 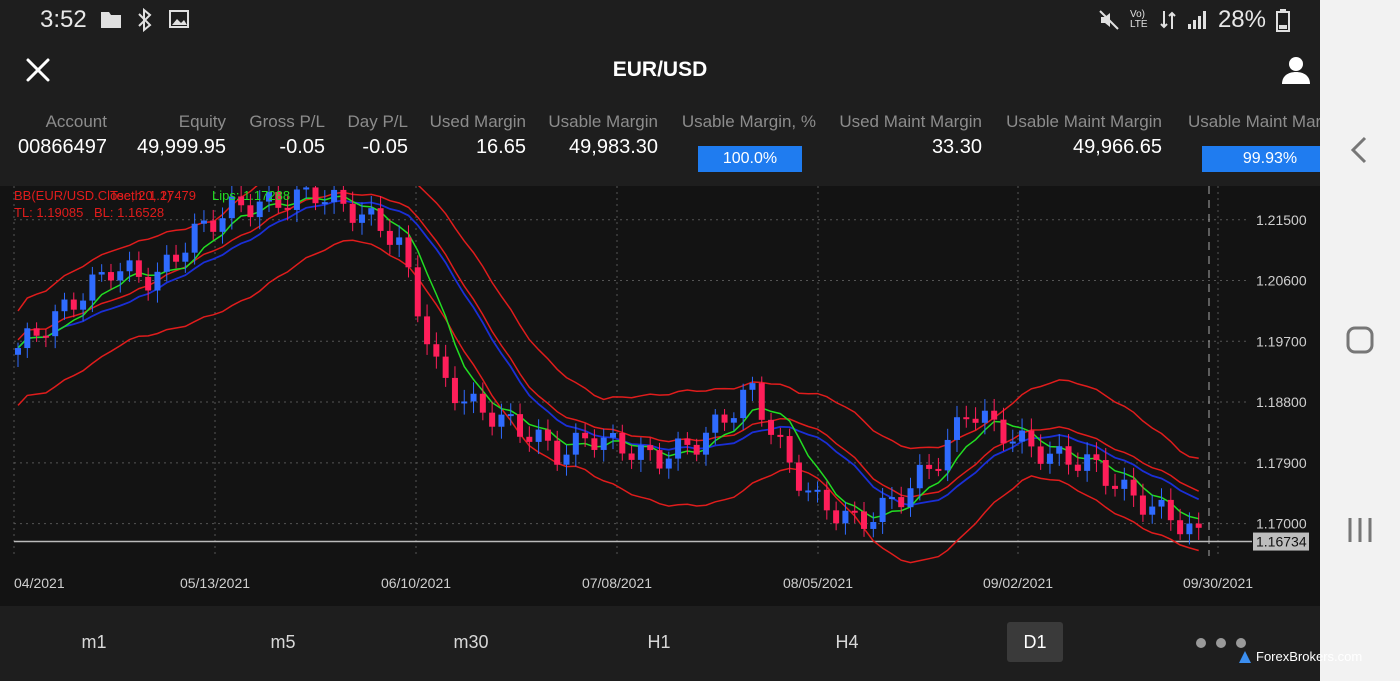 I want to click on close-icon, so click(x=38, y=70).